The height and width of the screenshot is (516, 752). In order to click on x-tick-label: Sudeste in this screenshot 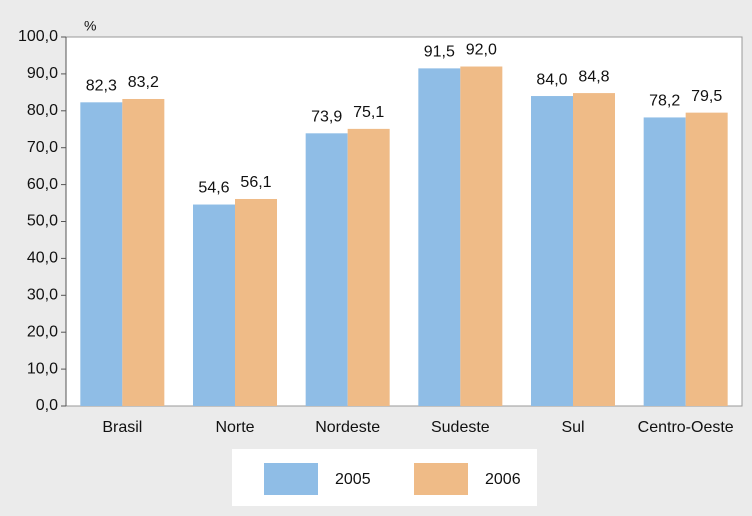, I will do `click(460, 427)`.